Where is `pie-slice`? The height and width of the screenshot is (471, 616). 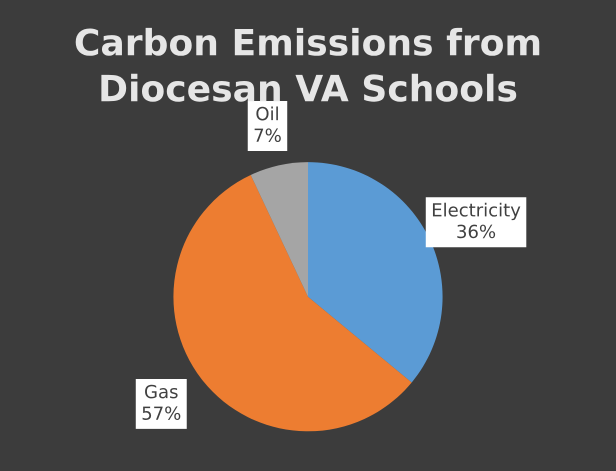
pie-slice is located at coordinates (279, 229).